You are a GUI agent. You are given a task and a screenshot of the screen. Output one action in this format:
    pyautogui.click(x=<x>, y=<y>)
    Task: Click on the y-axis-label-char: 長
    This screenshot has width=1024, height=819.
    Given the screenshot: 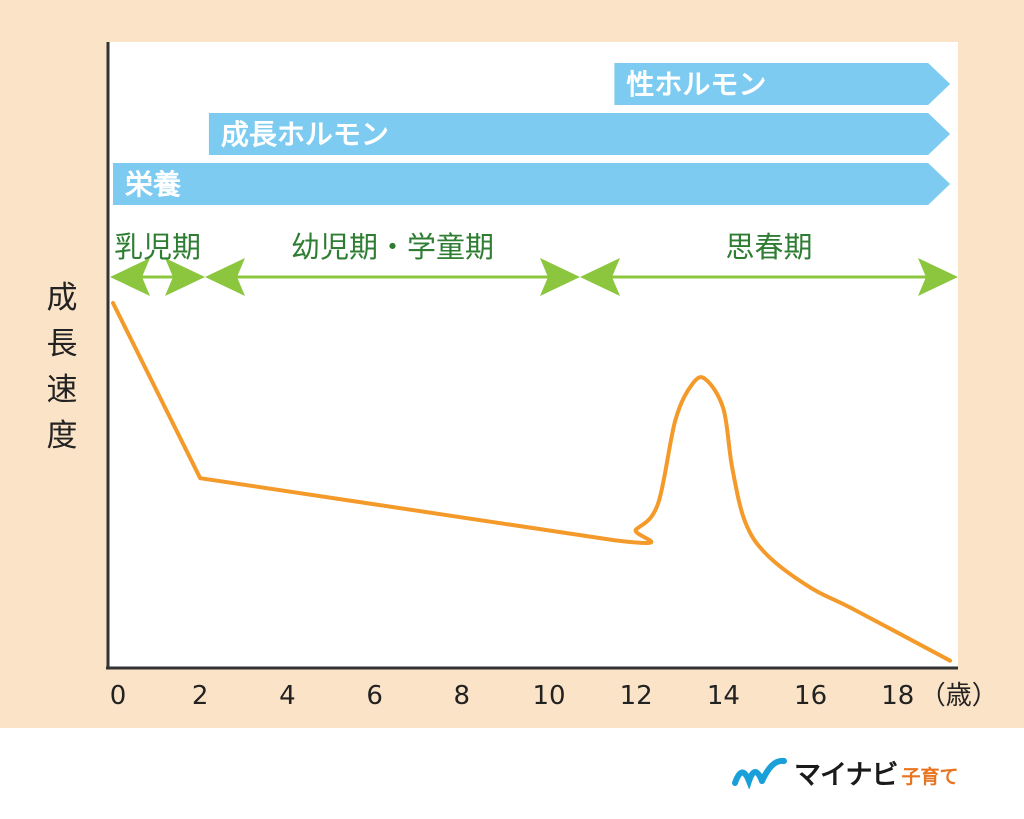 What is the action you would take?
    pyautogui.click(x=62, y=344)
    